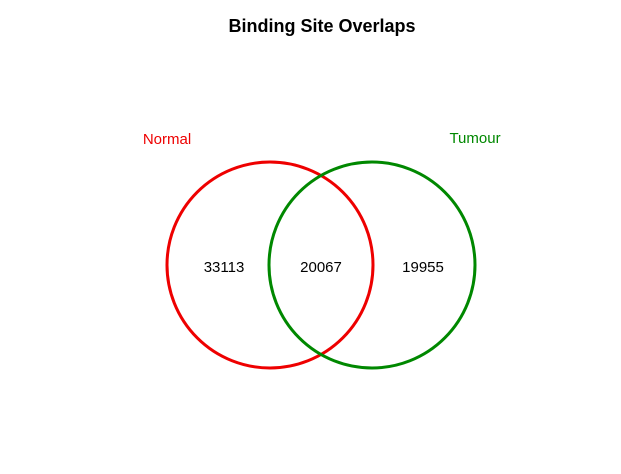 This screenshot has width=621, height=474. I want to click on circle-tumour, so click(372, 265).